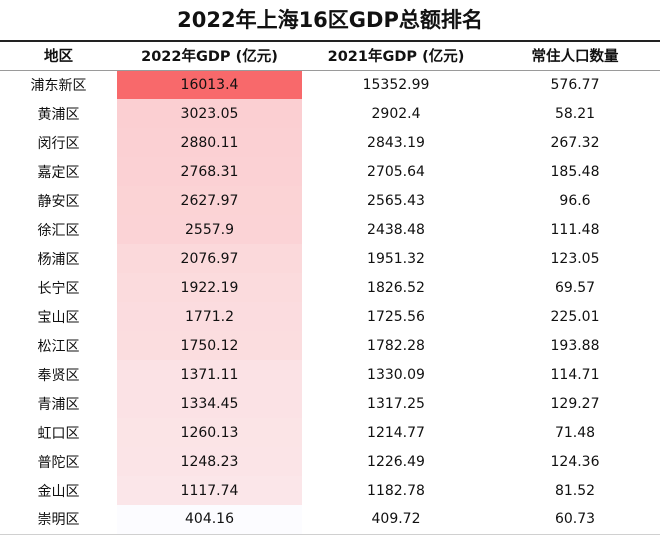 The height and width of the screenshot is (543, 660). Describe the element at coordinates (396, 461) in the screenshot. I see `gdp-2021-cell: 1226.49` at that location.